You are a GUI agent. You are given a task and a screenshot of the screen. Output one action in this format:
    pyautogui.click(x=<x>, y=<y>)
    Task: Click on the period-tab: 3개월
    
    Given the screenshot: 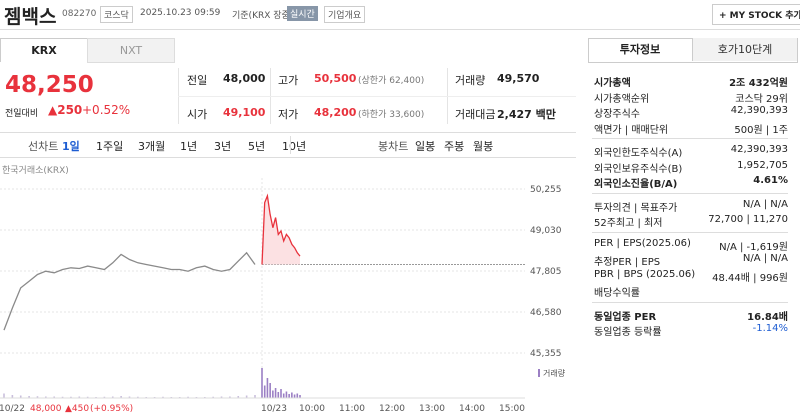 What is the action you would take?
    pyautogui.click(x=152, y=146)
    